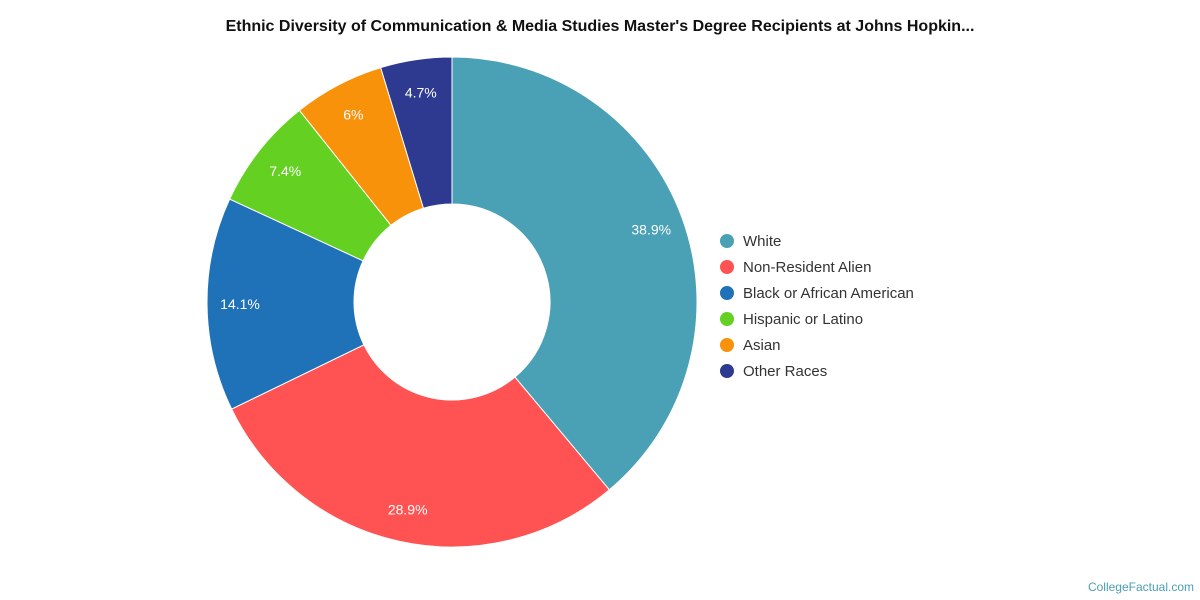  I want to click on legend-label: Hispanic or Latino, so click(803, 319).